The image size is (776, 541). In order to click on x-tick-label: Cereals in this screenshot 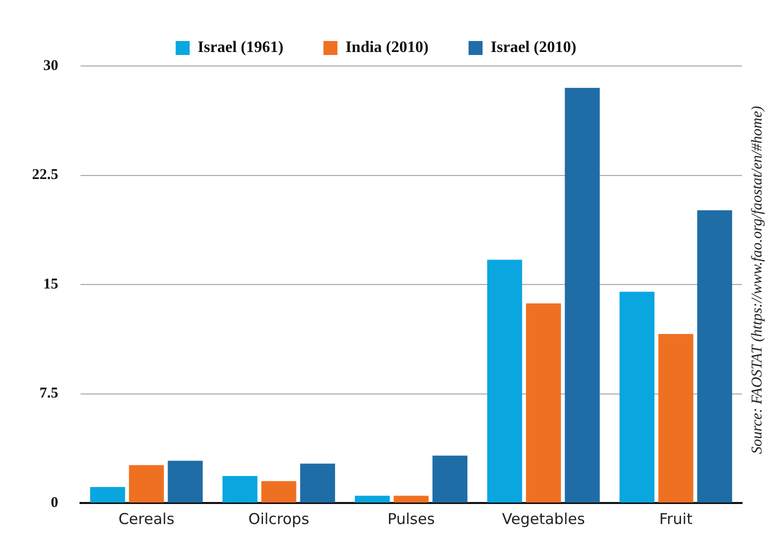, I will do `click(146, 519)`.